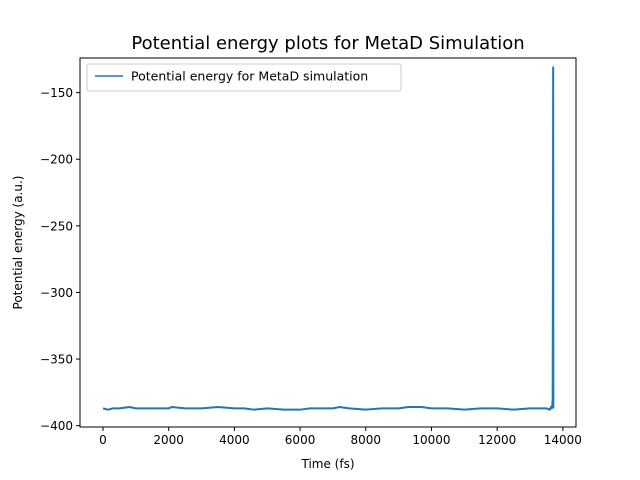 Image resolution: width=640 pixels, height=480 pixels. What do you see at coordinates (56, 93) in the screenshot?
I see `y-tick-label: −150` at bounding box center [56, 93].